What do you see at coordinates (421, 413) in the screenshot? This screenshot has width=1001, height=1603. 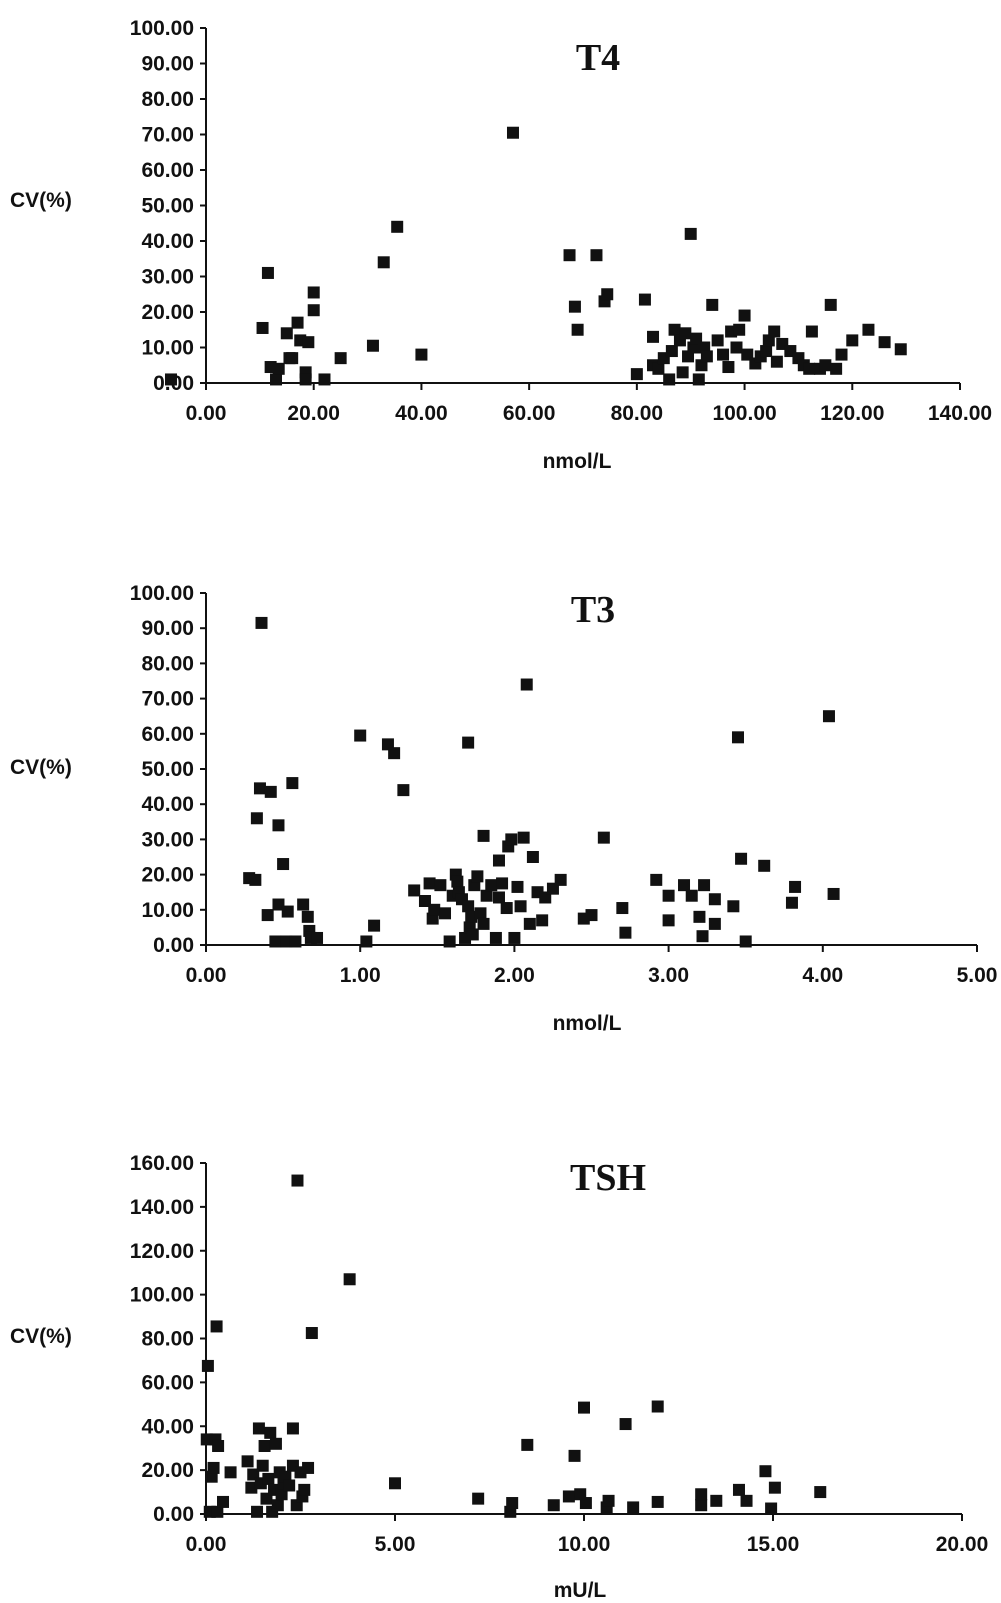 I see `x-tick-label: 40.00` at bounding box center [421, 413].